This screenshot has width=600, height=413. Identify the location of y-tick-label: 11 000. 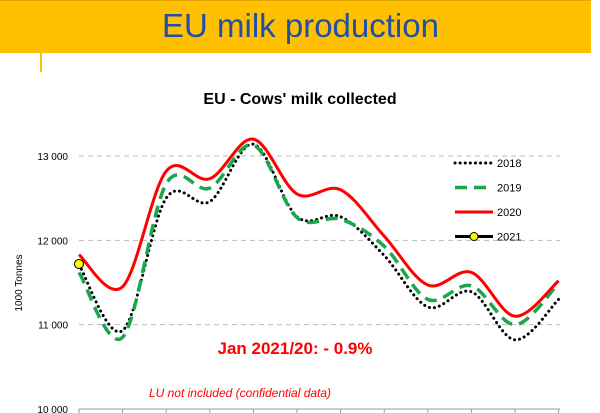
(53, 326).